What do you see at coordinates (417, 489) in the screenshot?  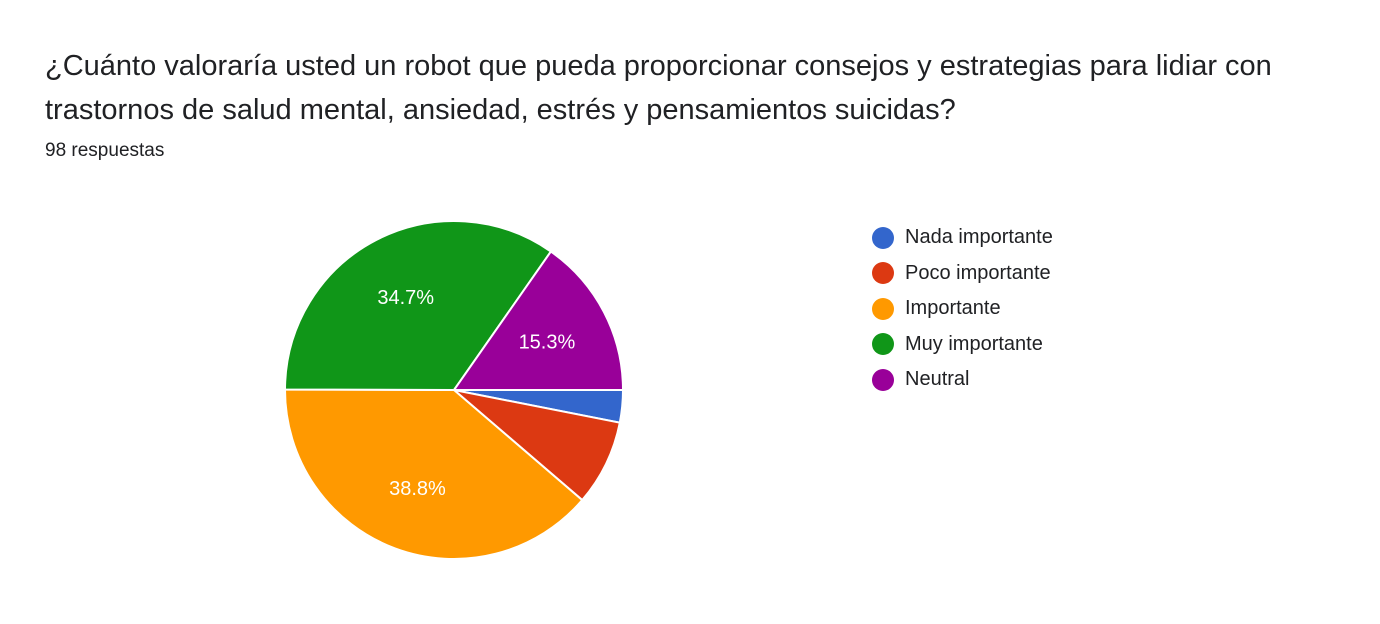 I see `slice-label-importante: 38.8%` at bounding box center [417, 489].